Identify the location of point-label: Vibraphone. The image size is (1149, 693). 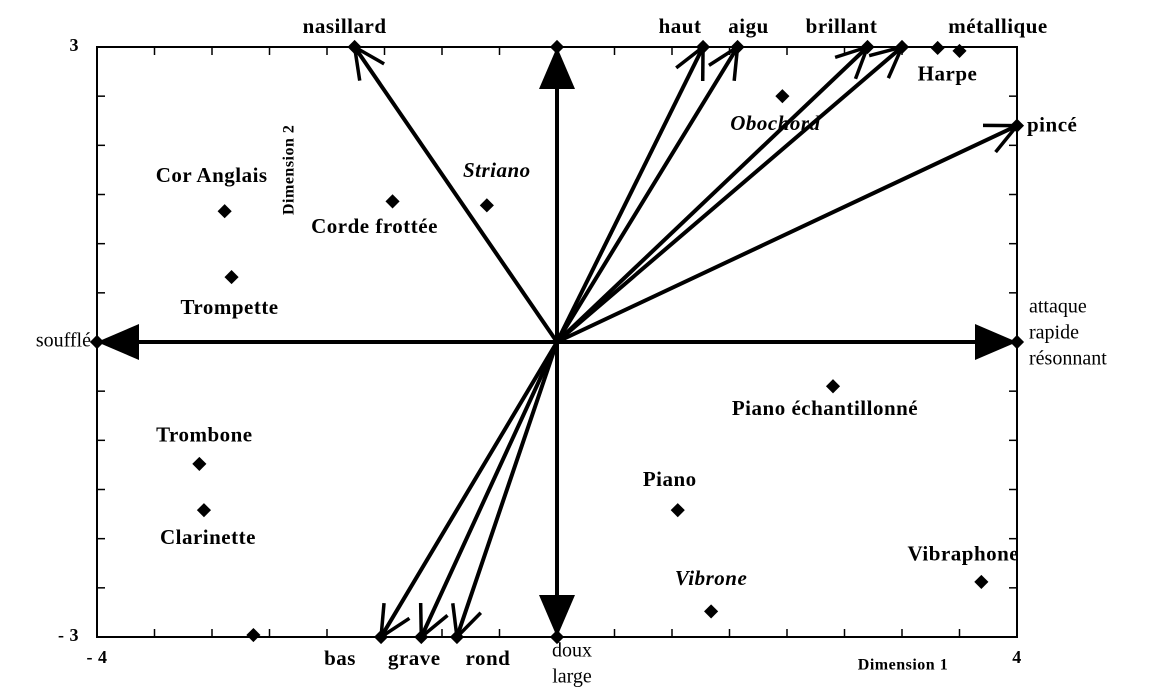
(964, 554).